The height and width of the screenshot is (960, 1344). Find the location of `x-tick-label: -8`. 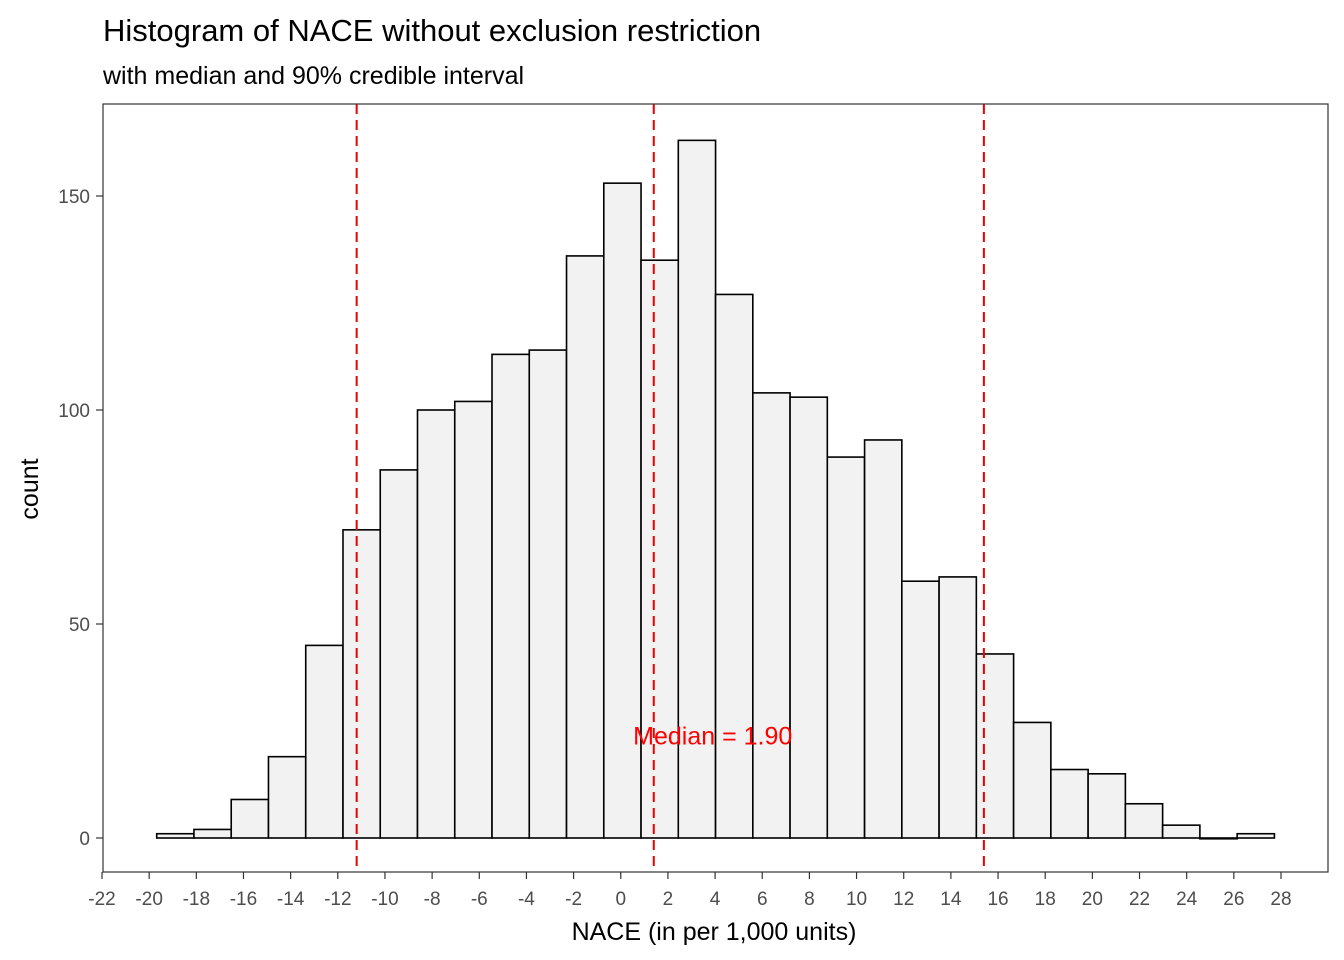

x-tick-label: -8 is located at coordinates (432, 899).